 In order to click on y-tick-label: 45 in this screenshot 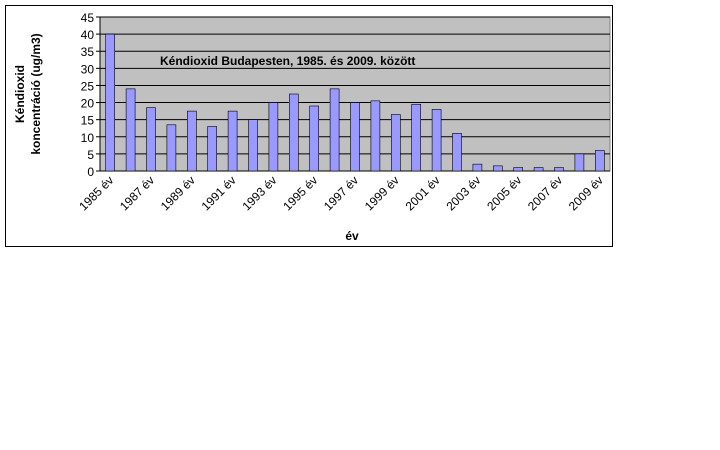, I will do `click(88, 18)`.